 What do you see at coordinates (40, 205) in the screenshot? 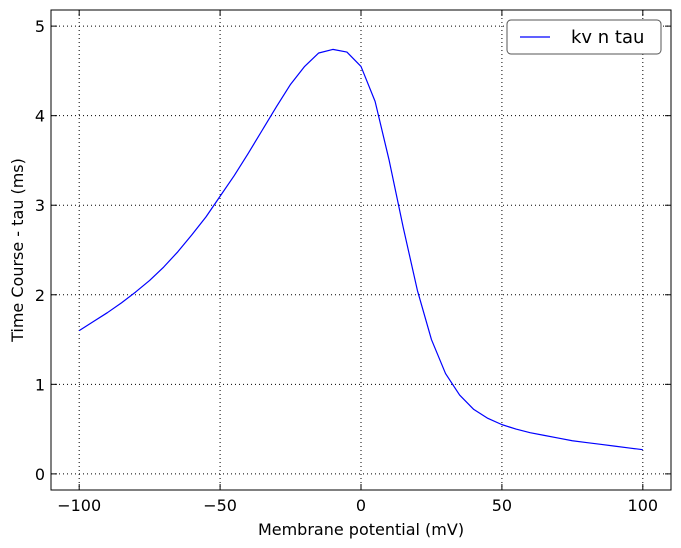
I see `y-tick-label: 3` at bounding box center [40, 205].